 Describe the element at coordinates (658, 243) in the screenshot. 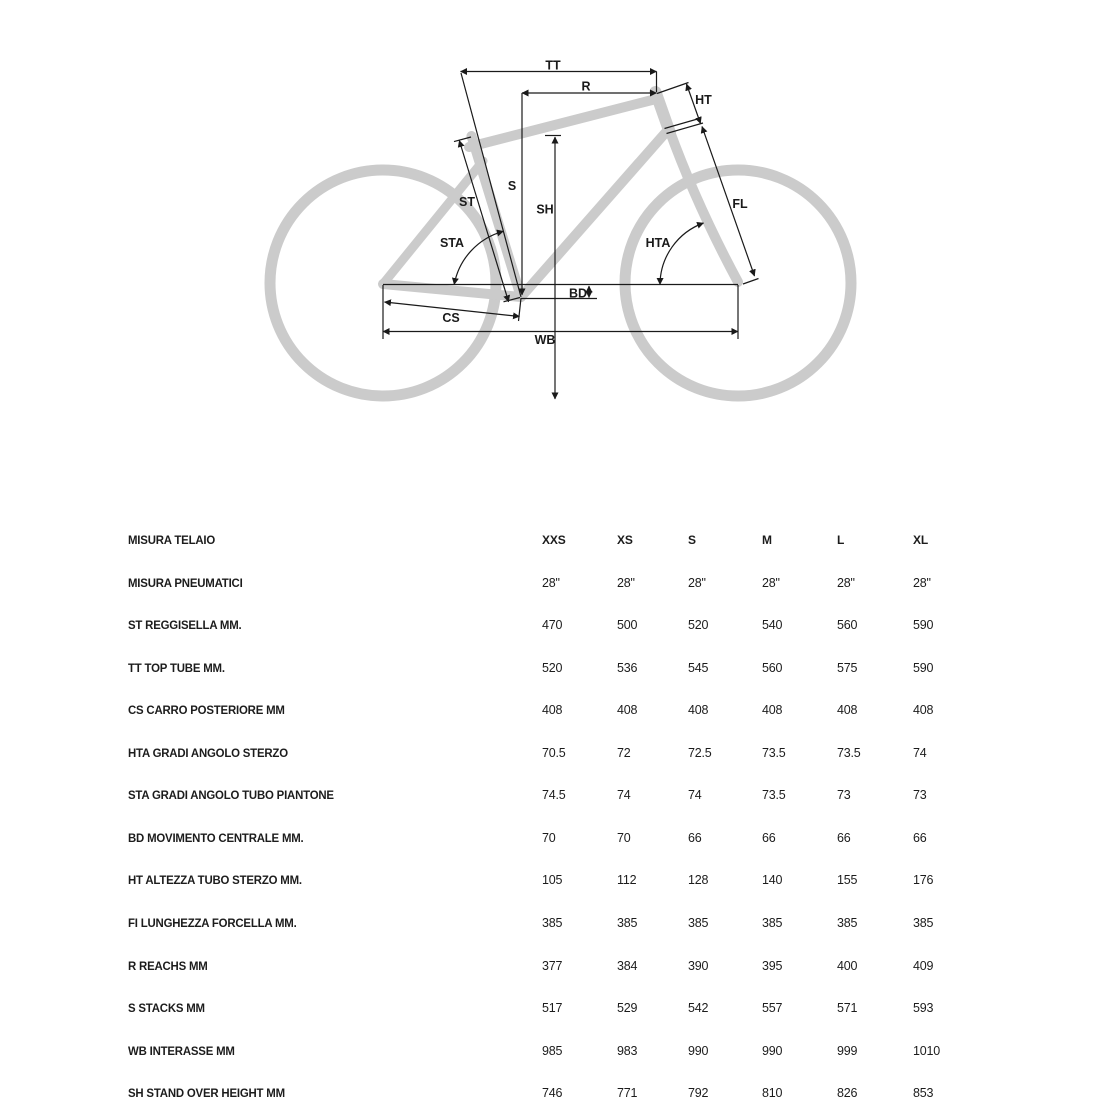

I see `label-hta: HTA` at that location.